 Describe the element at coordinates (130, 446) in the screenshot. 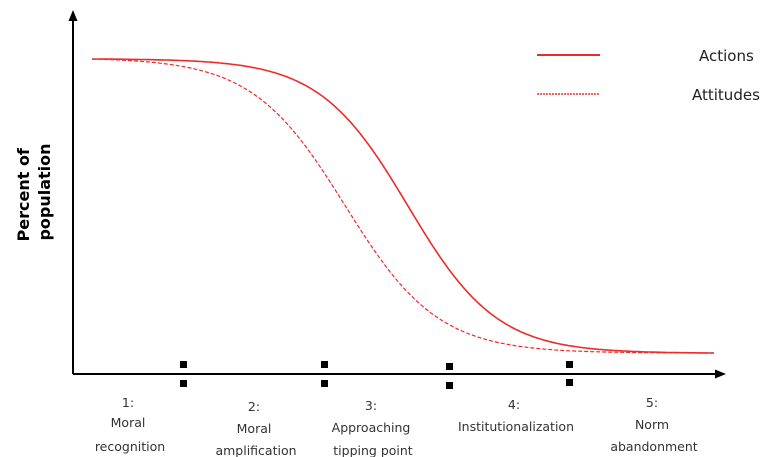

I see `stage-1-title-line-2: recognition` at that location.